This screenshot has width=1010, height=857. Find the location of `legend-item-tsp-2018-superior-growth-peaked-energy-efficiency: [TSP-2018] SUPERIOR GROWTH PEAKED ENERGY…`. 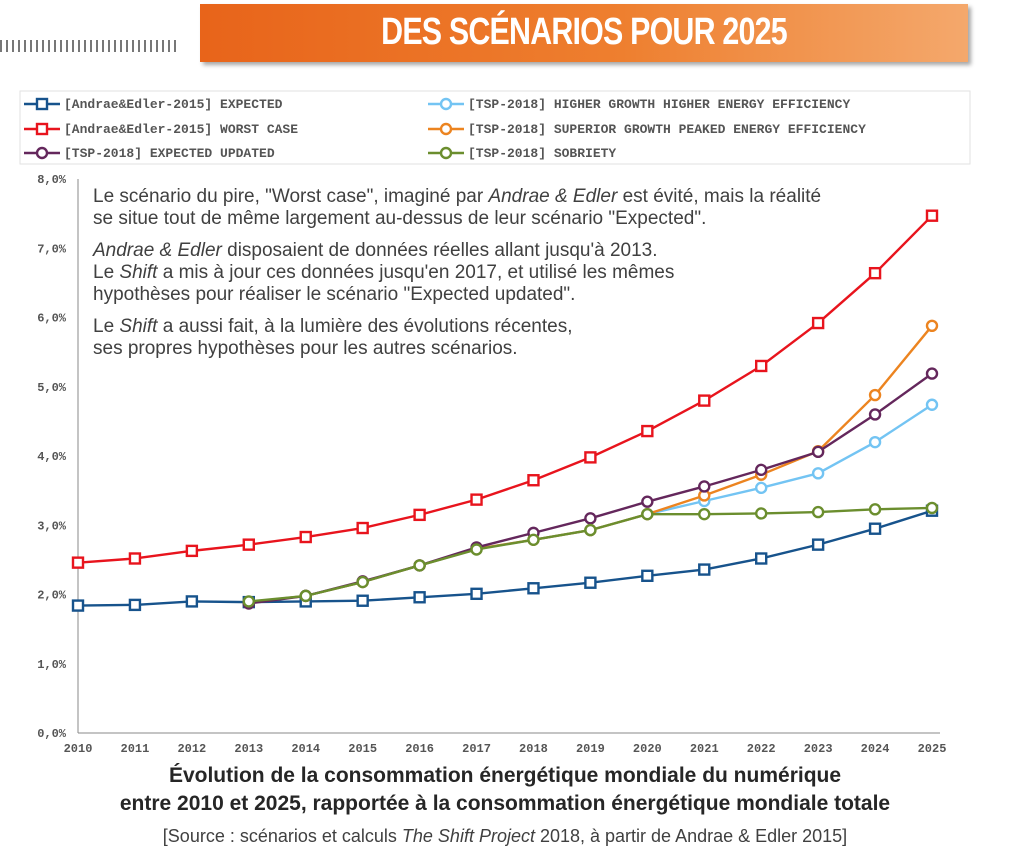

legend-item-tsp-2018-superior-growth-peaked-energy-efficiency: [TSP-2018] SUPERIOR GROWTH PEAKED ENERGY… is located at coordinates (647, 129).